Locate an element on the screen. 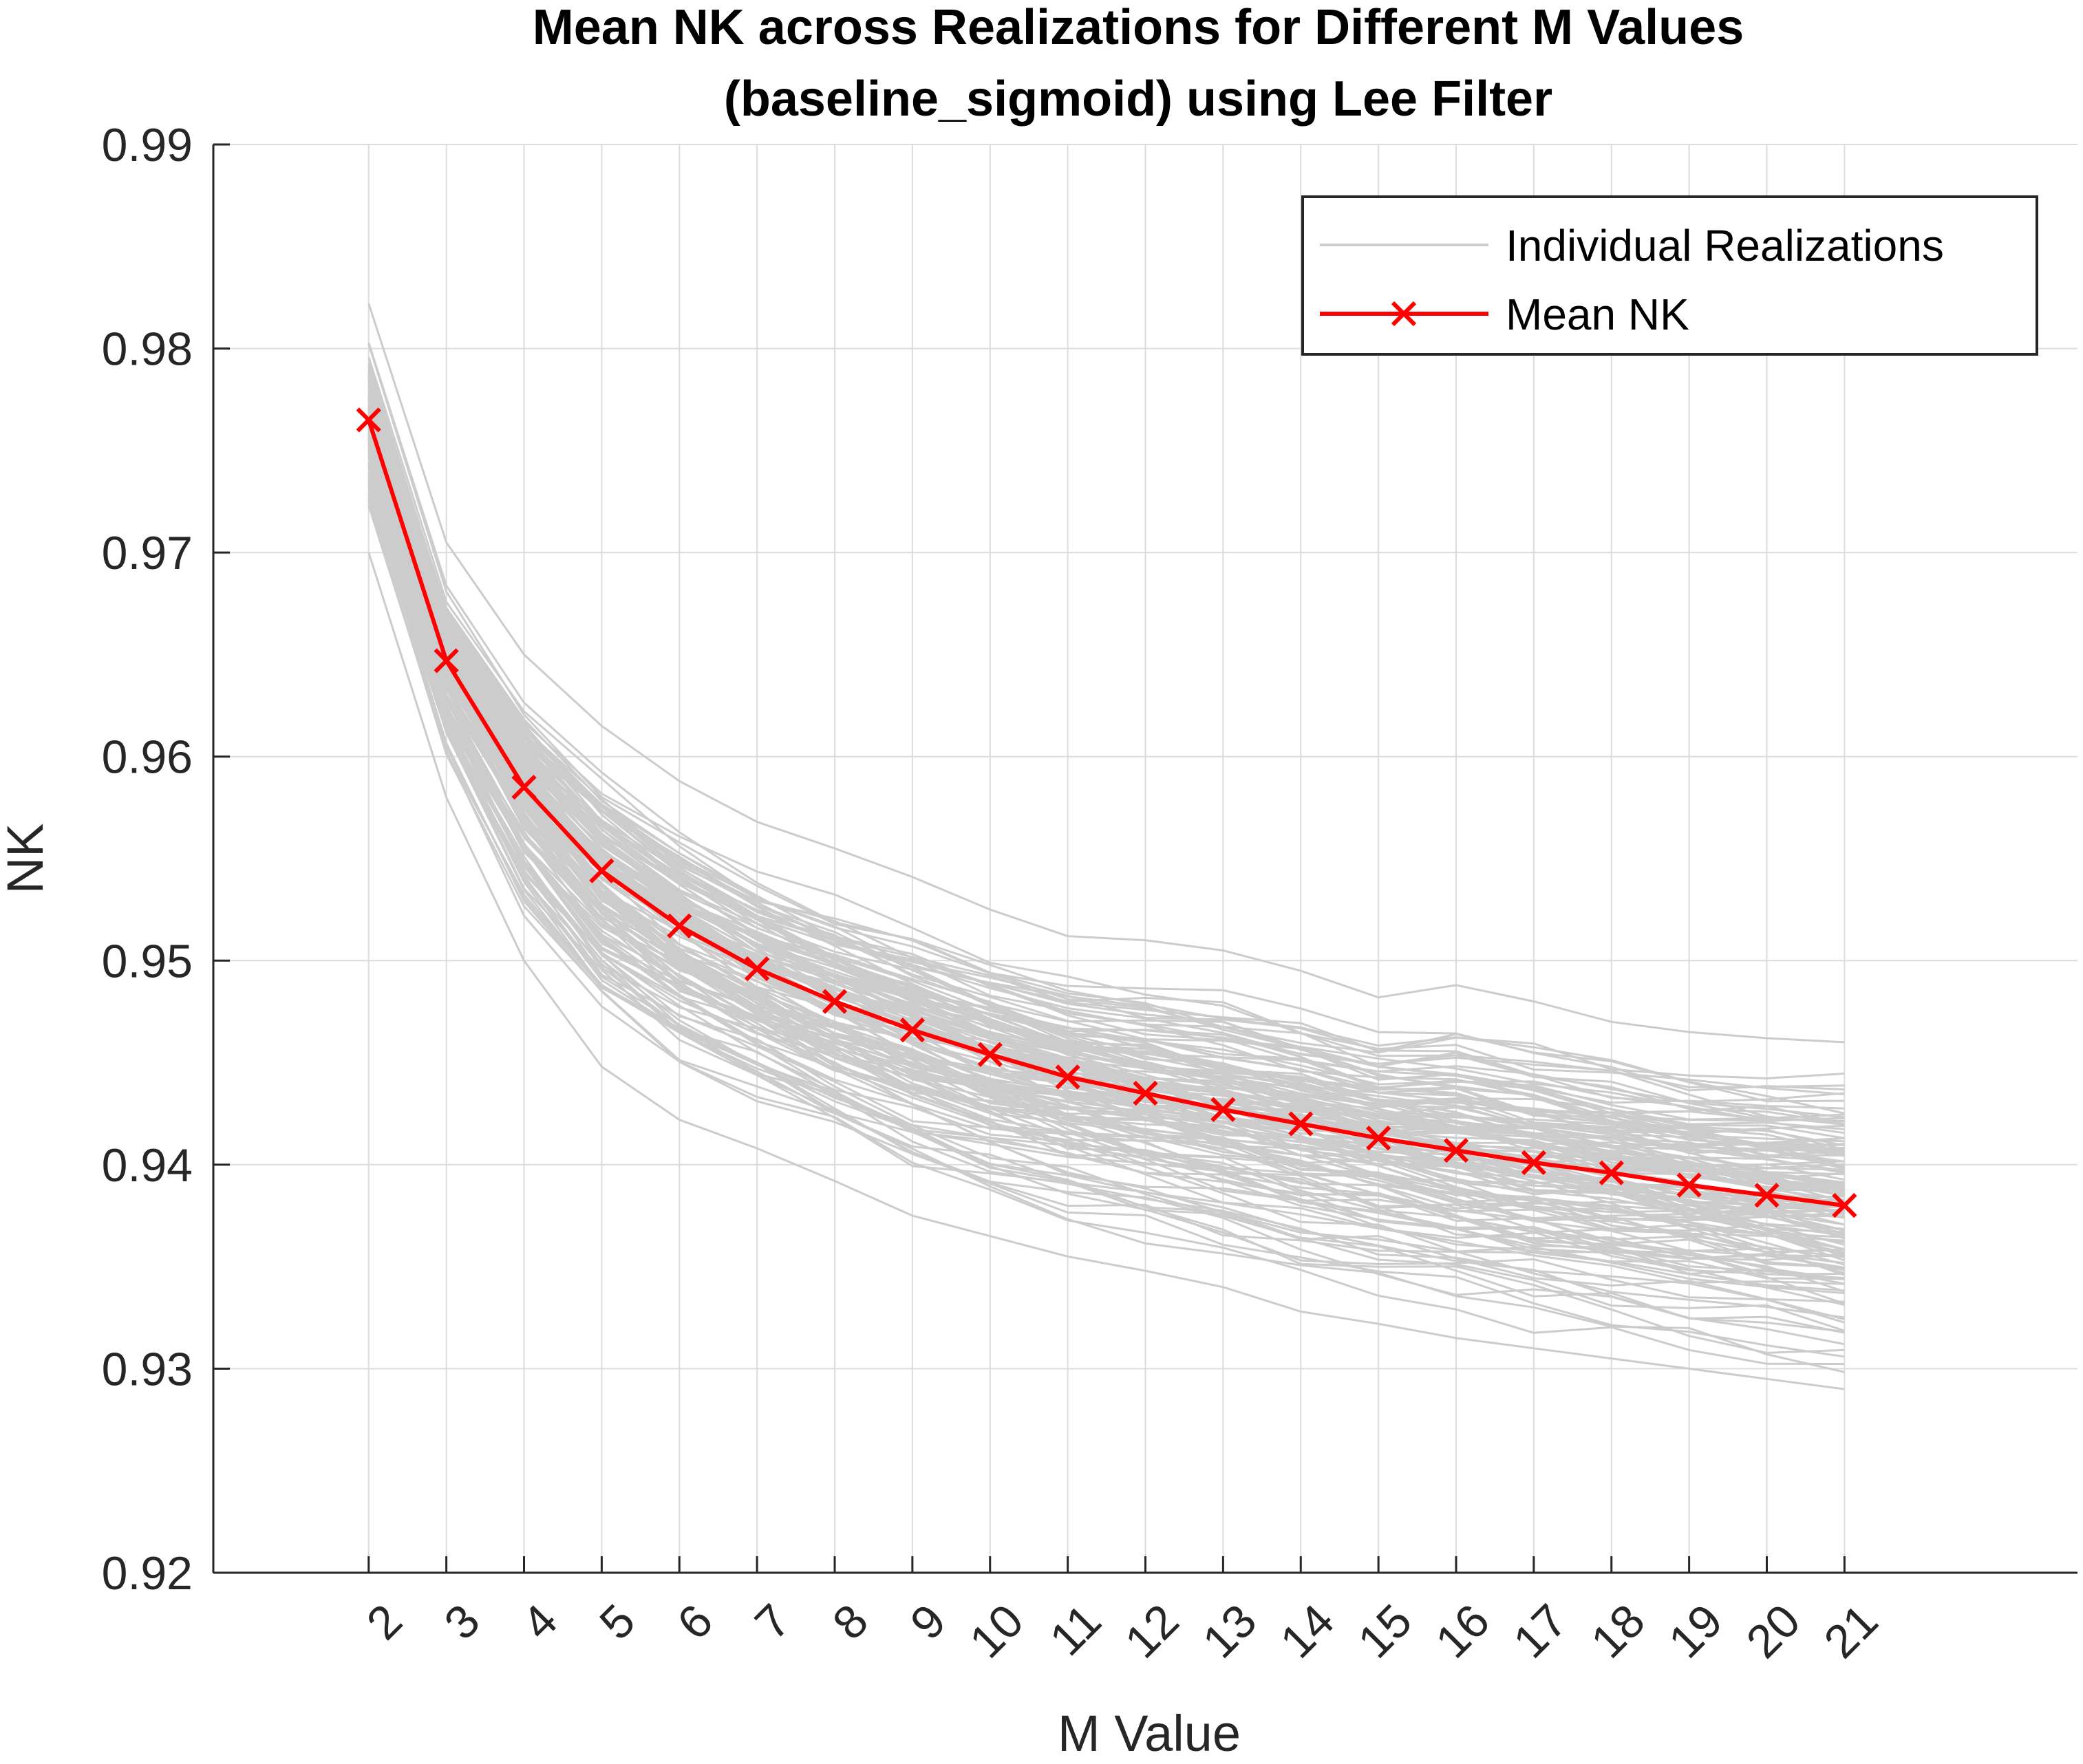  y-tick-label-7: 0.99 is located at coordinates (147, 145).